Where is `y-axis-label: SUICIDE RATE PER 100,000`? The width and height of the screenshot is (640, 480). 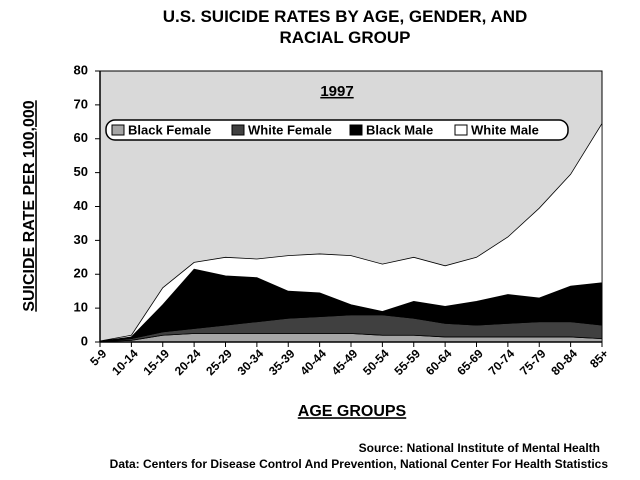
y-axis-label: SUICIDE RATE PER 100,000 is located at coordinates (29, 205).